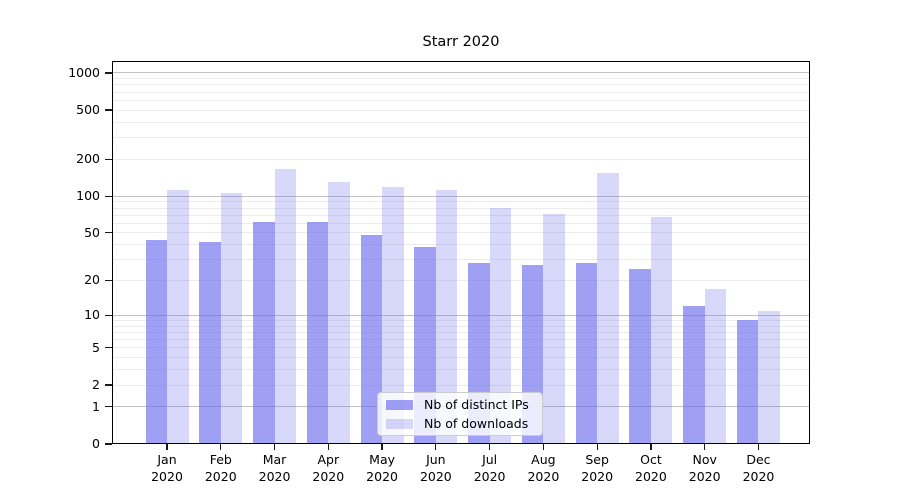  What do you see at coordinates (328, 459) in the screenshot?
I see `x-tick-month: Apr` at bounding box center [328, 459].